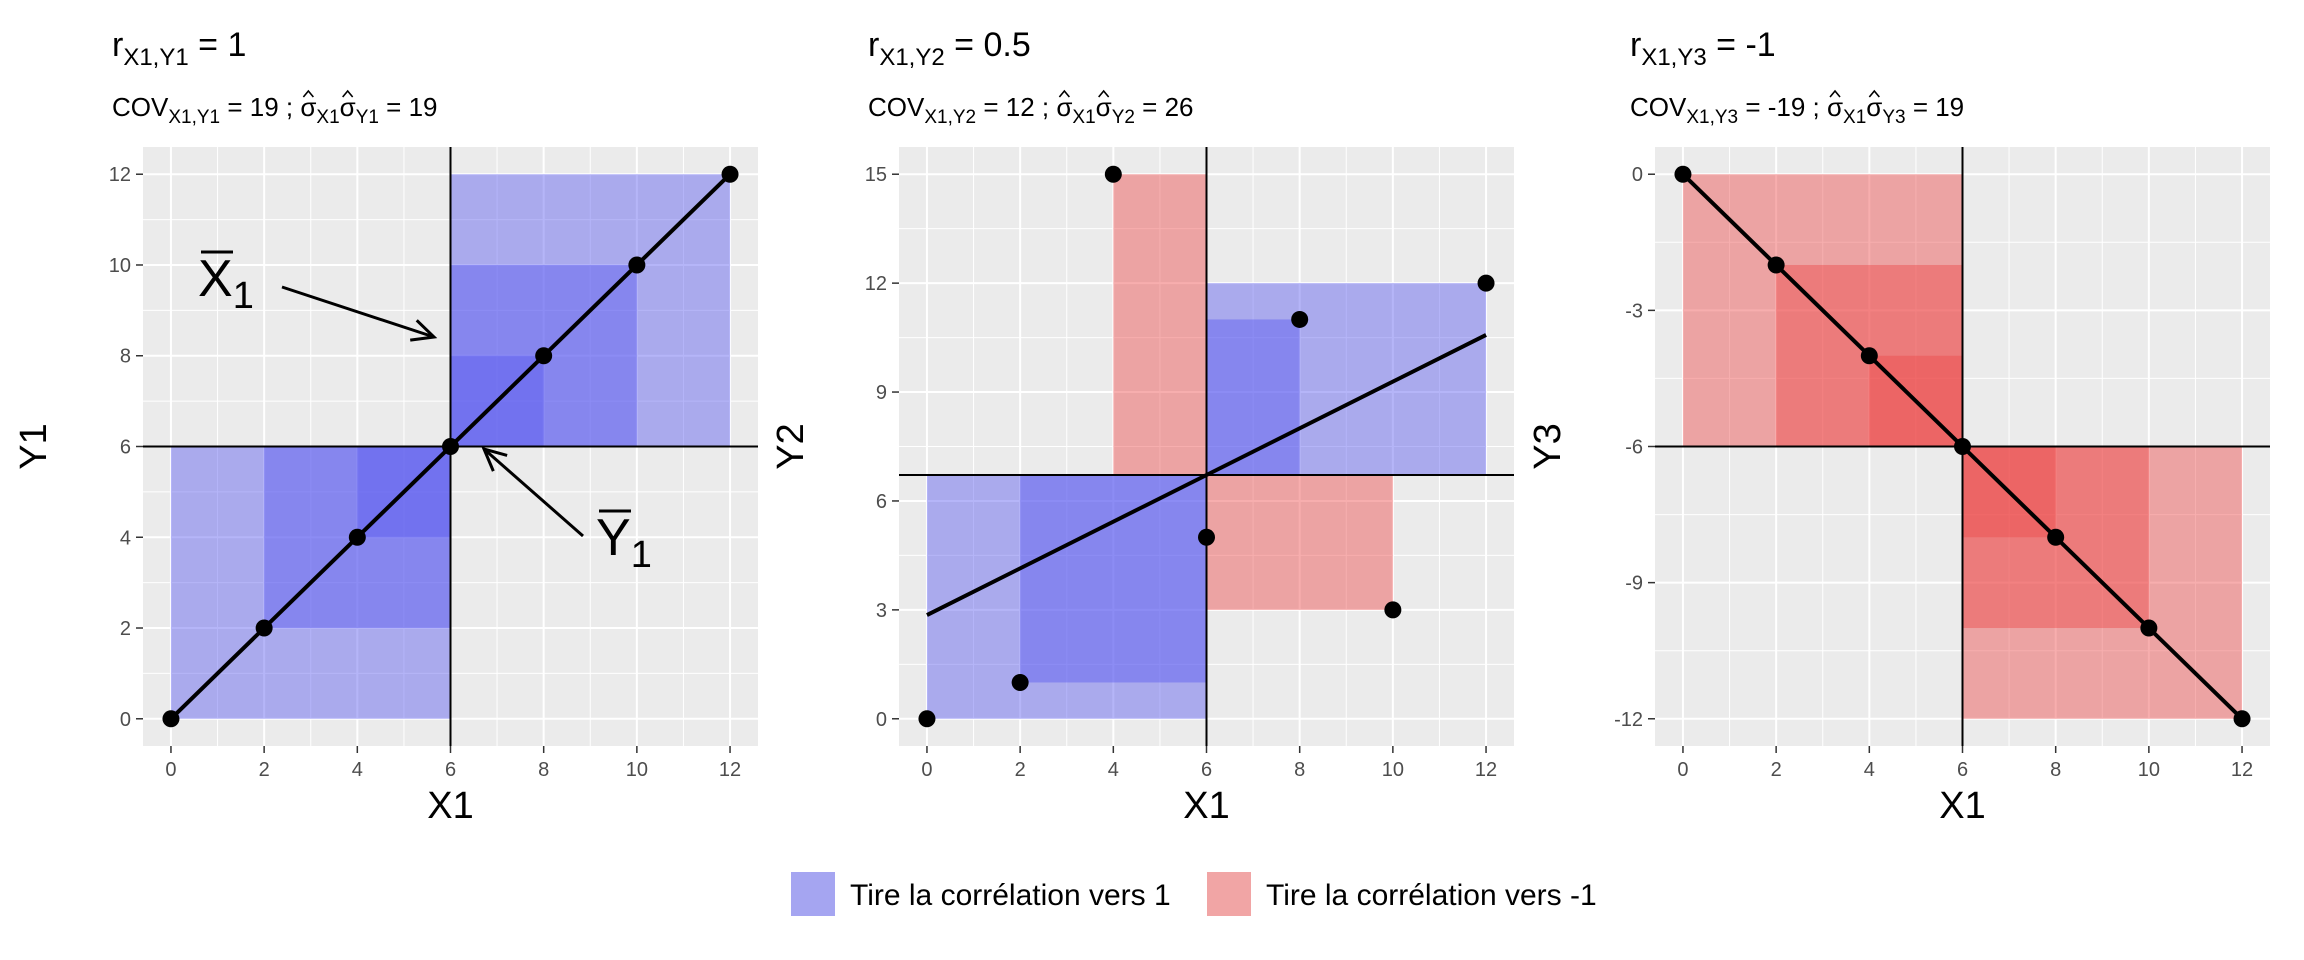  What do you see at coordinates (881, 502) in the screenshot?
I see `y-tick-label: 6` at bounding box center [881, 502].